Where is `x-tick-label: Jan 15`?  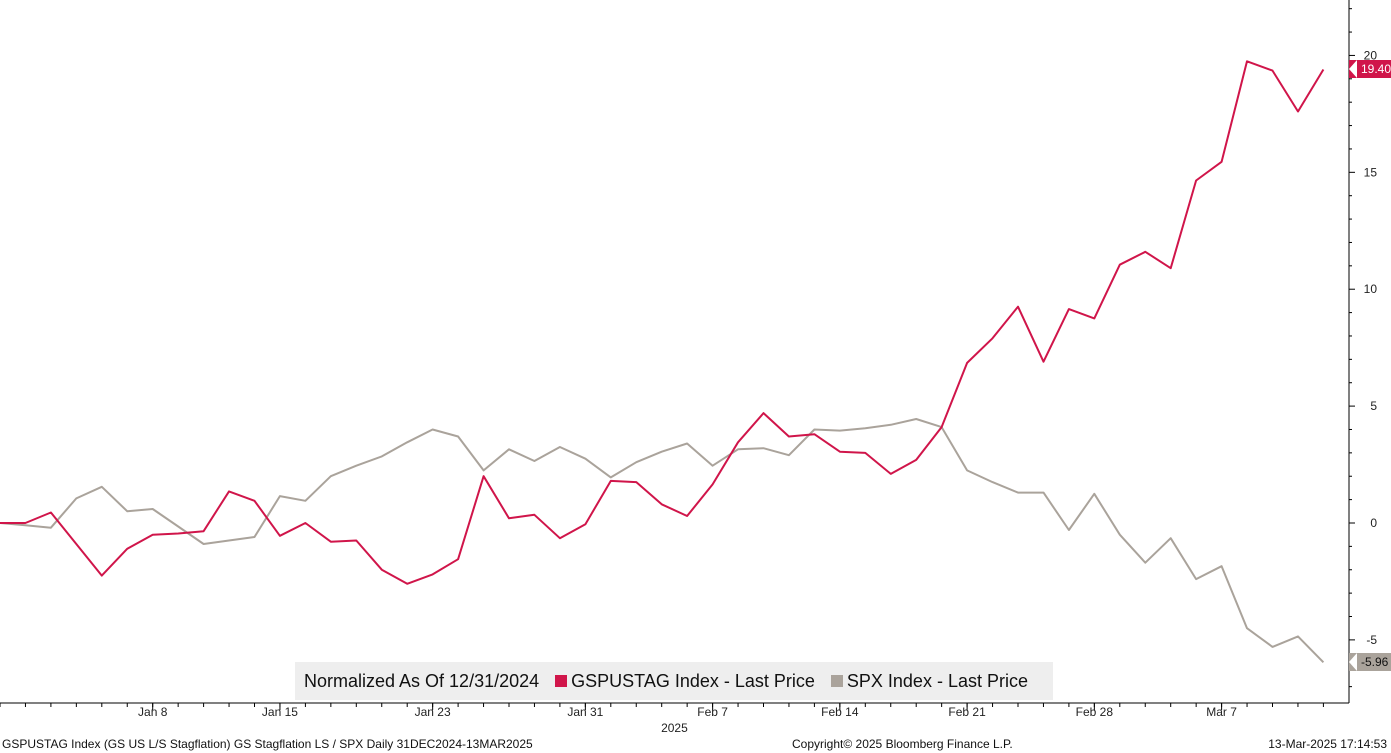
x-tick-label: Jan 15 is located at coordinates (280, 712).